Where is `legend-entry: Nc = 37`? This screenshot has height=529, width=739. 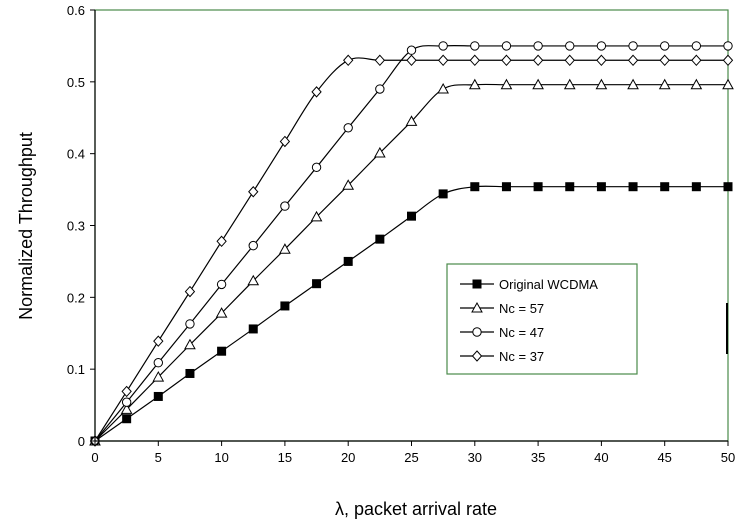 legend-entry: Nc = 37 is located at coordinates (502, 356).